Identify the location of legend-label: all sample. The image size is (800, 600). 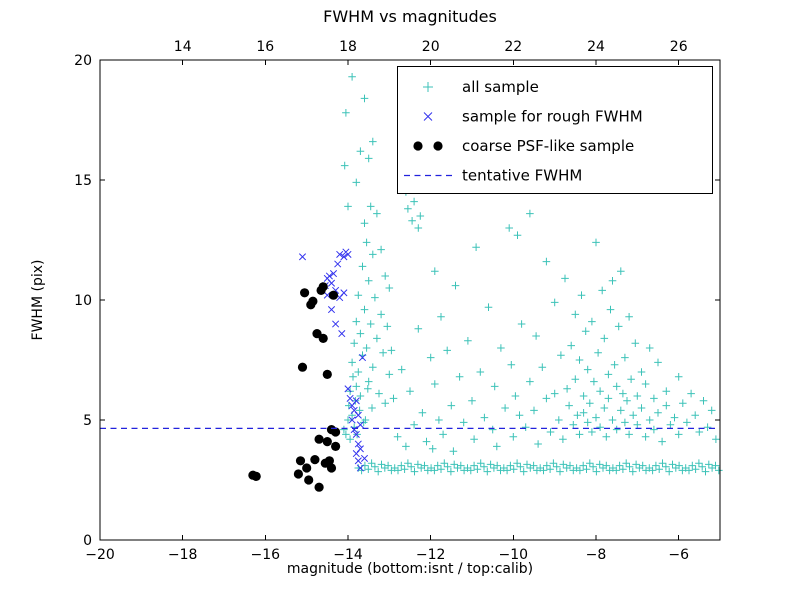
(500, 87).